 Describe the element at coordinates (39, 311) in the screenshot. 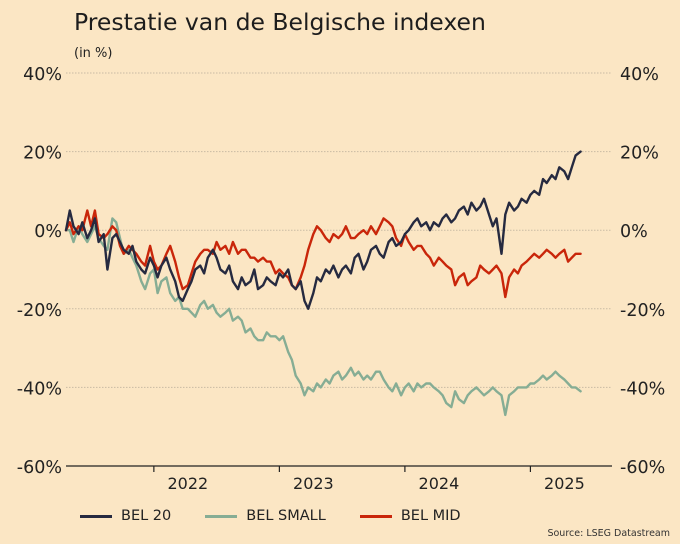

I see `y-tick-label-left: -20%` at that location.